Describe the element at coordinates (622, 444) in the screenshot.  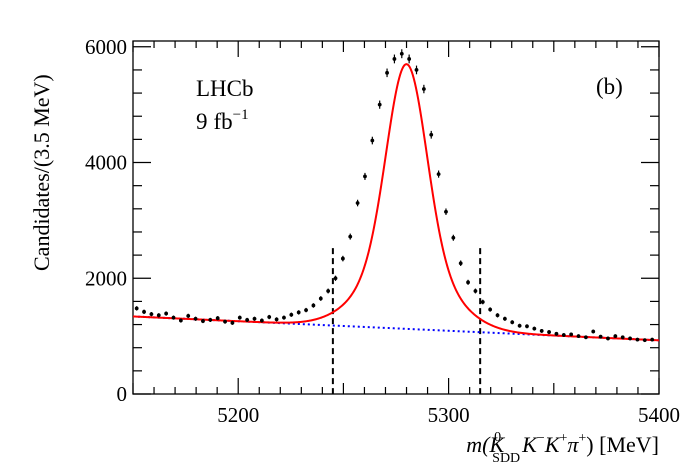
I see `x-title-suffix: ) [MeV]` at that location.